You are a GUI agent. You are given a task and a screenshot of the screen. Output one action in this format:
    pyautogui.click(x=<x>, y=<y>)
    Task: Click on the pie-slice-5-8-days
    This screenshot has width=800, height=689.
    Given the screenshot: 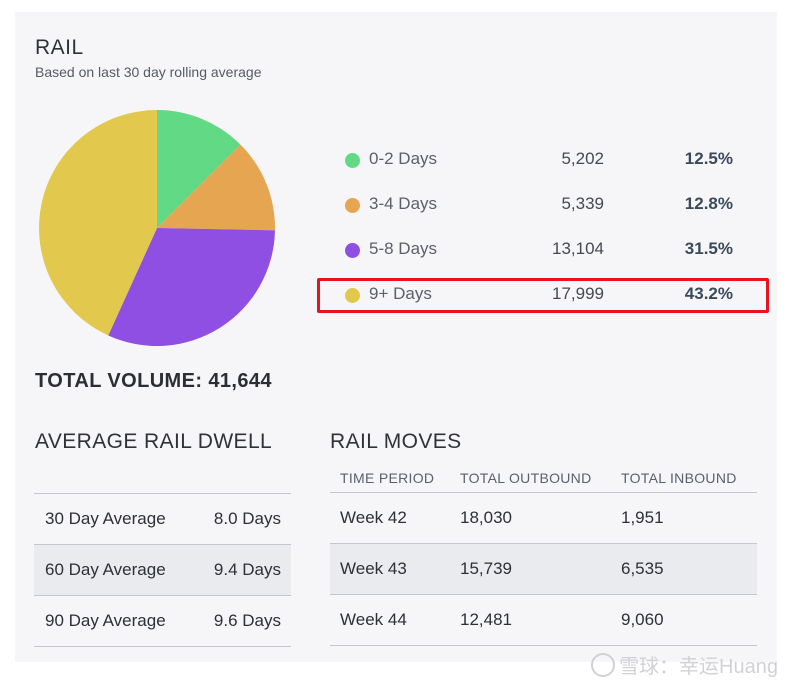 What is the action you would take?
    pyautogui.click(x=191, y=287)
    